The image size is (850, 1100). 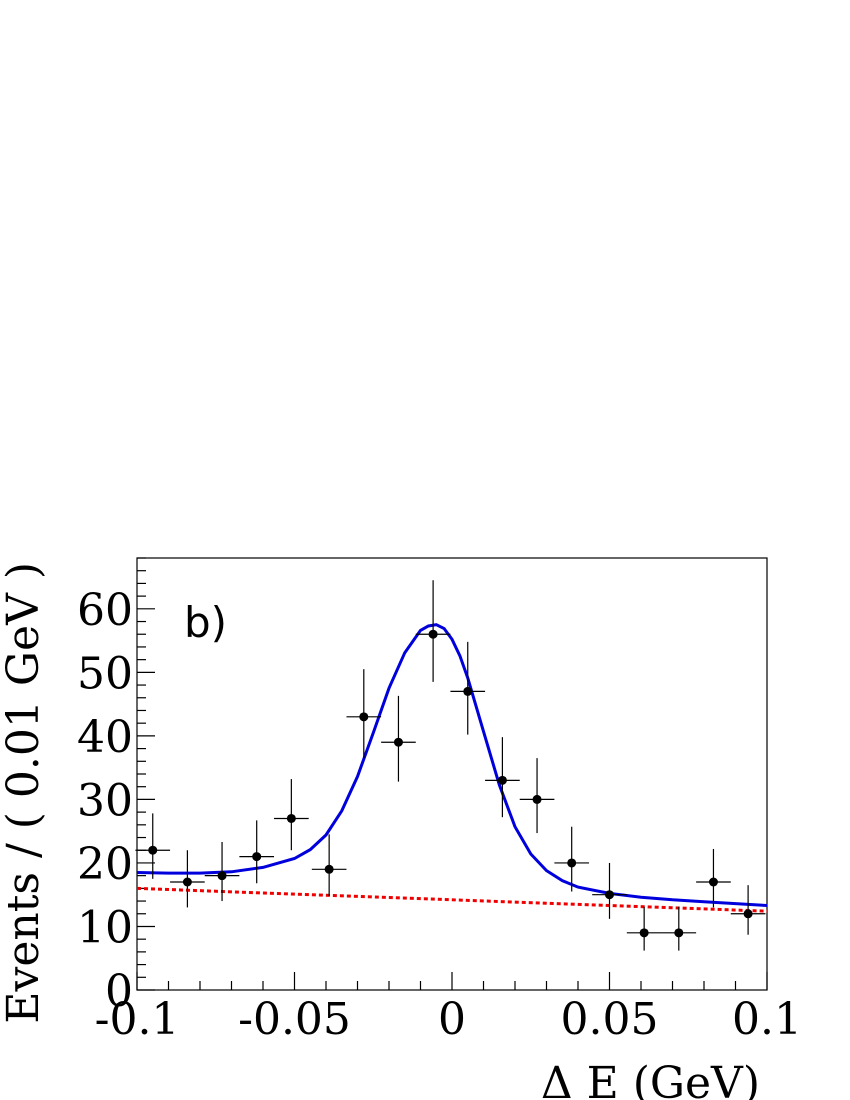 What do you see at coordinates (119, 991) in the screenshot?
I see `y-tick-label: 0` at bounding box center [119, 991].